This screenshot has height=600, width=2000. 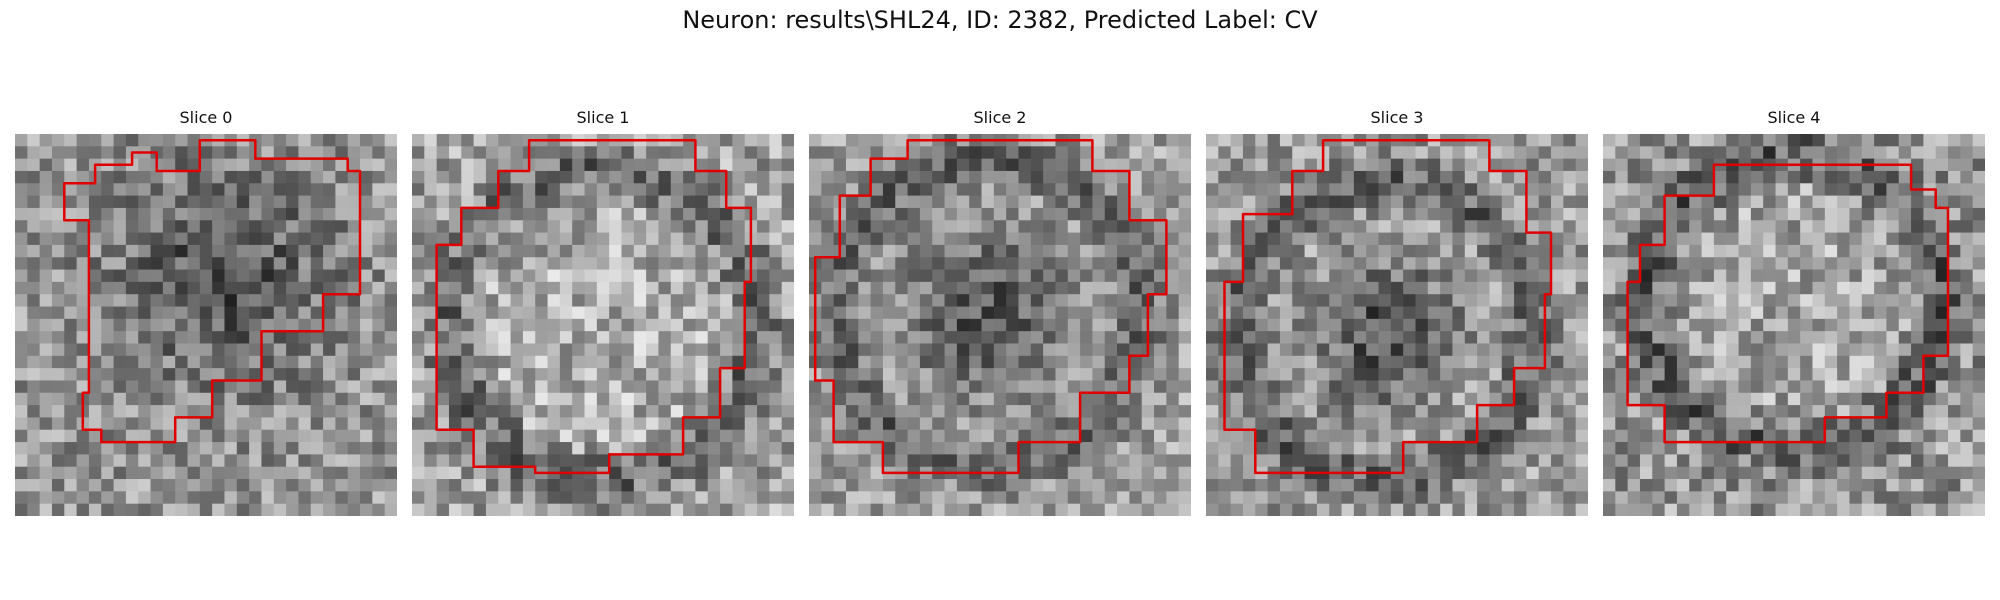 I want to click on slice-panel-1: Slice 1, so click(x=603, y=313).